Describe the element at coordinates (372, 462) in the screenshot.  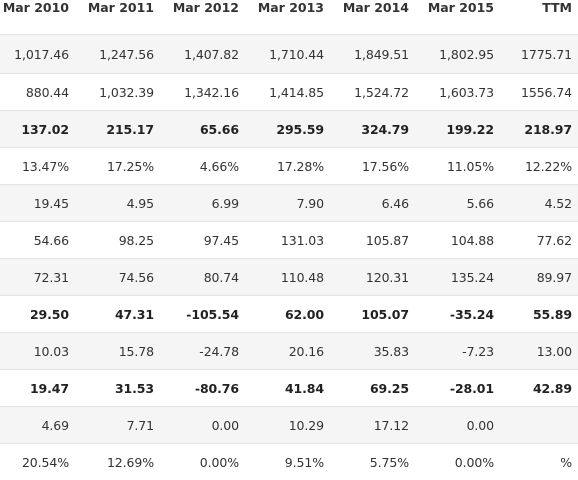
I see `table-cell: 5.75%` at that location.